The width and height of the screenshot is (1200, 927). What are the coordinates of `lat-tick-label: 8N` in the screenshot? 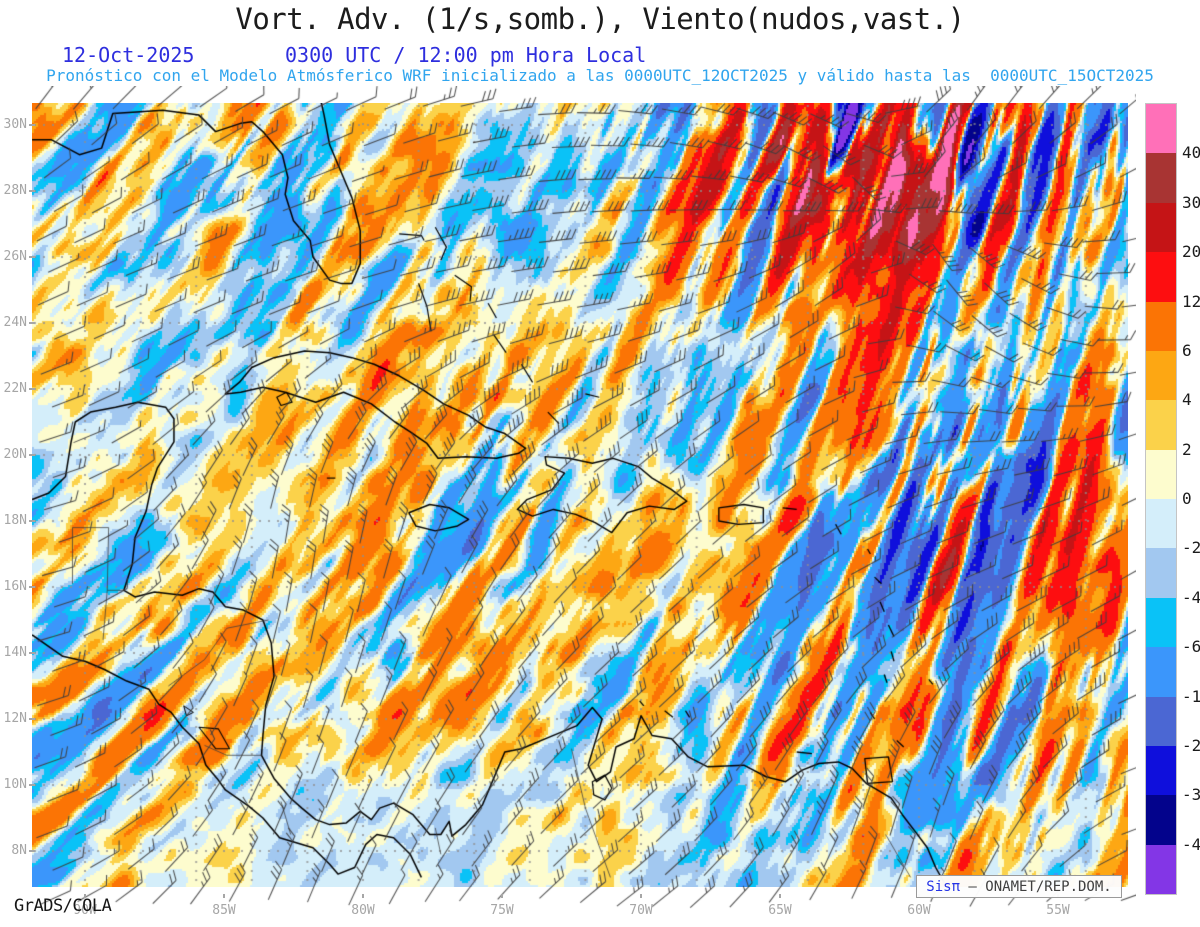 It's located at (19, 850).